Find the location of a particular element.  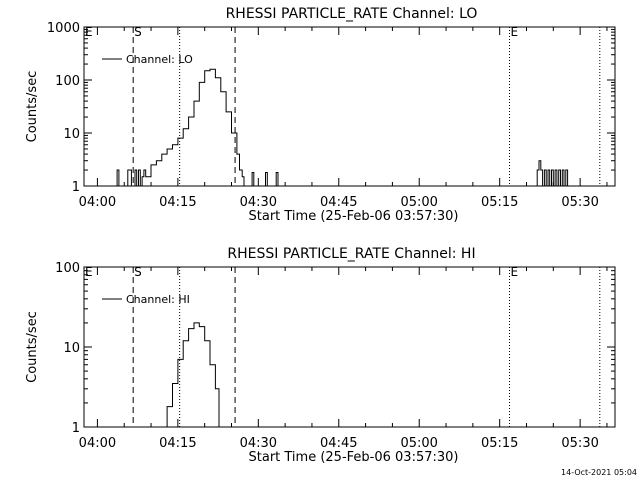

series-line is located at coordinates (190, 375).